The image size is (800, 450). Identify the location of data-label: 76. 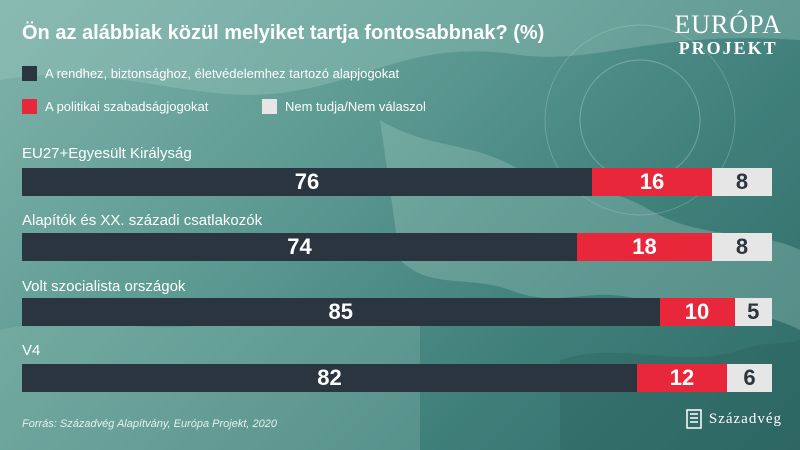
(307, 181).